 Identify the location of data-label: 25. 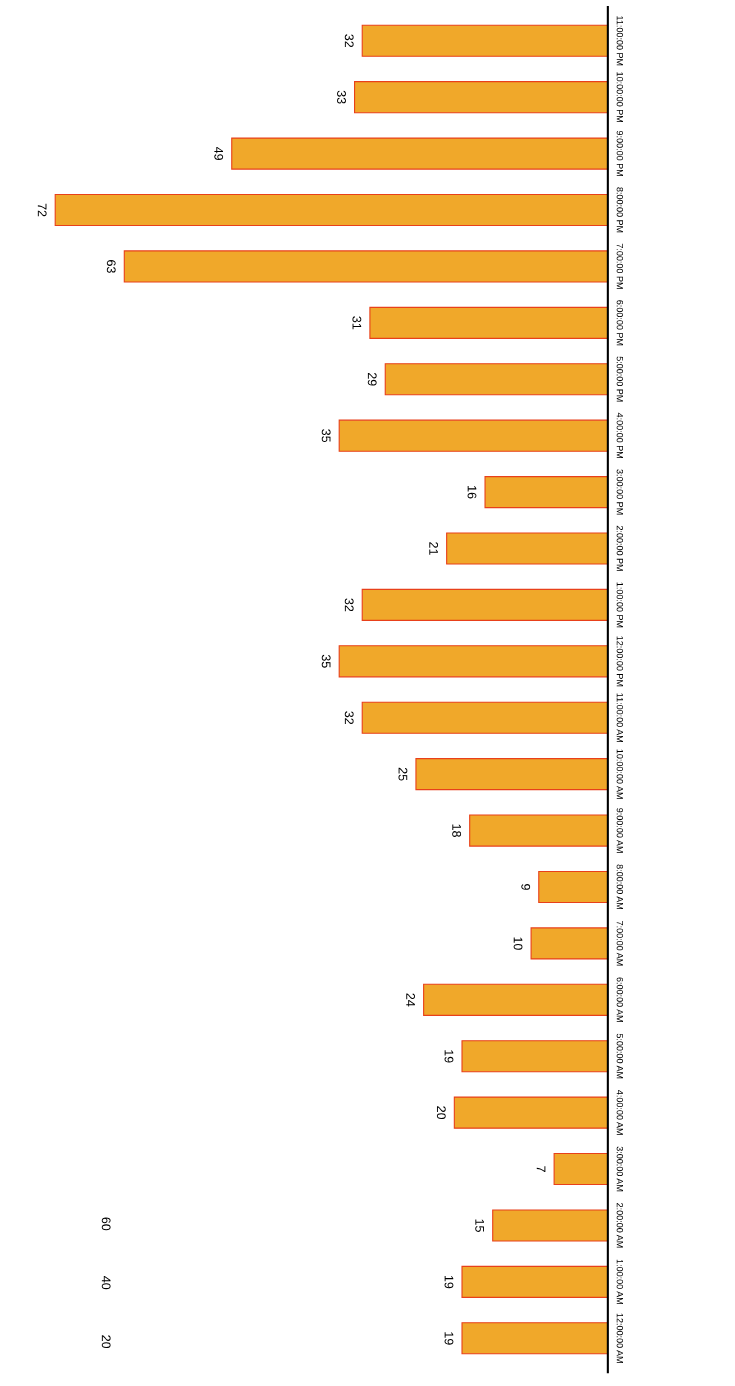
(403, 774).